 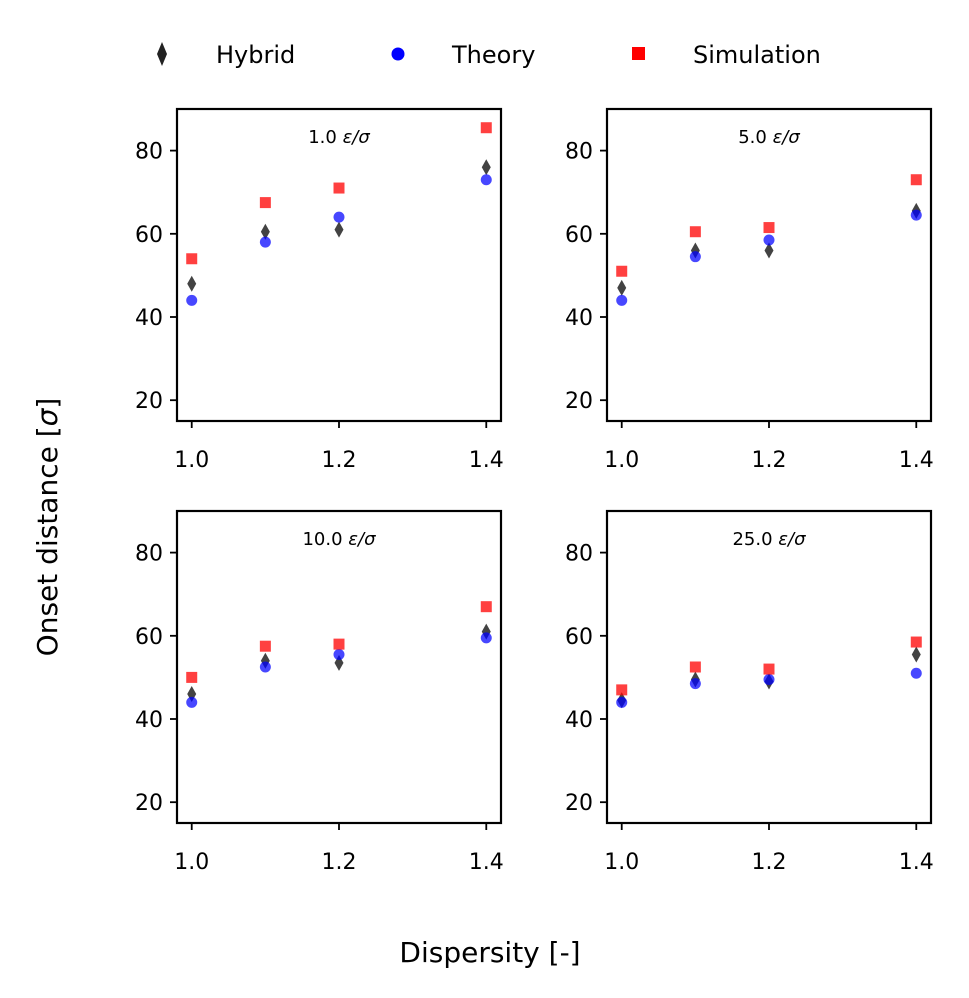 I want to click on legend-item-theory: Theory, so click(x=463, y=55).